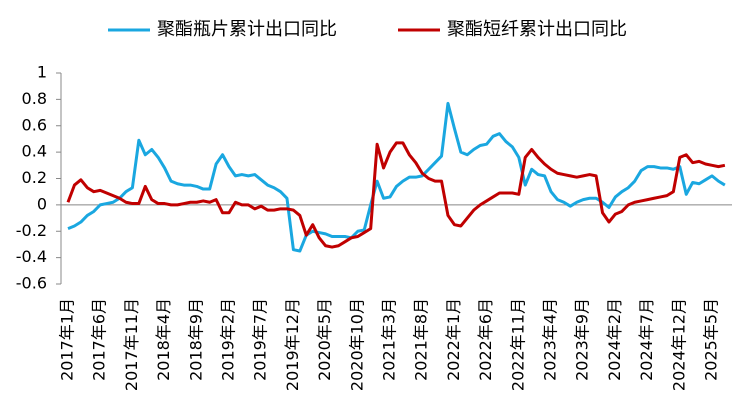 Image resolution: width=753 pixels, height=420 pixels. What do you see at coordinates (67, 339) in the screenshot?
I see `x-tick-label: 2017年1月` at bounding box center [67, 339].